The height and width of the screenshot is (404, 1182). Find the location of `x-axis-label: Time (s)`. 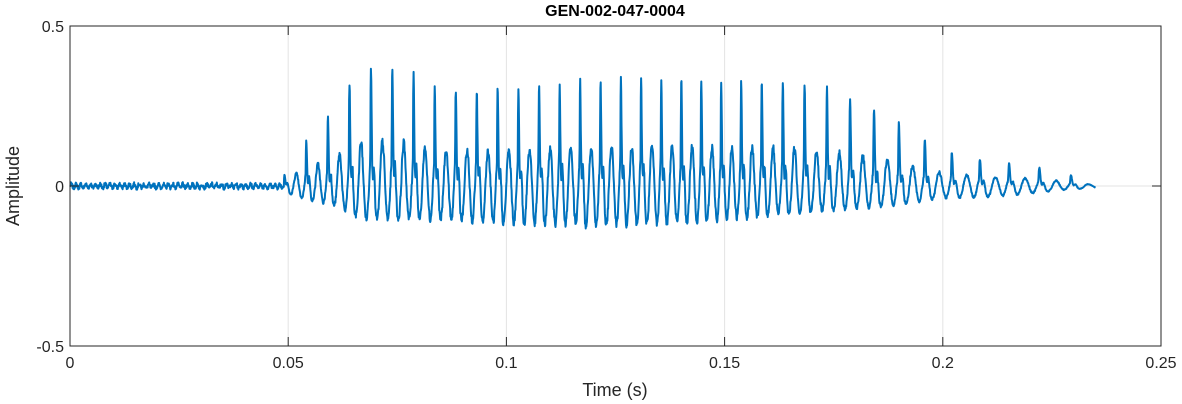

x-axis-label: Time (s) is located at coordinates (614, 390).